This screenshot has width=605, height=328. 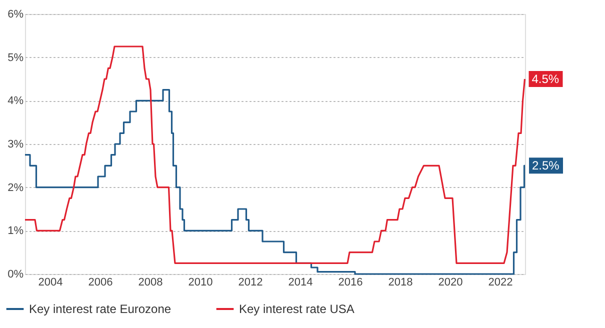 What do you see at coordinates (16, 188) in the screenshot?
I see `y-tick-label: 2%` at bounding box center [16, 188].